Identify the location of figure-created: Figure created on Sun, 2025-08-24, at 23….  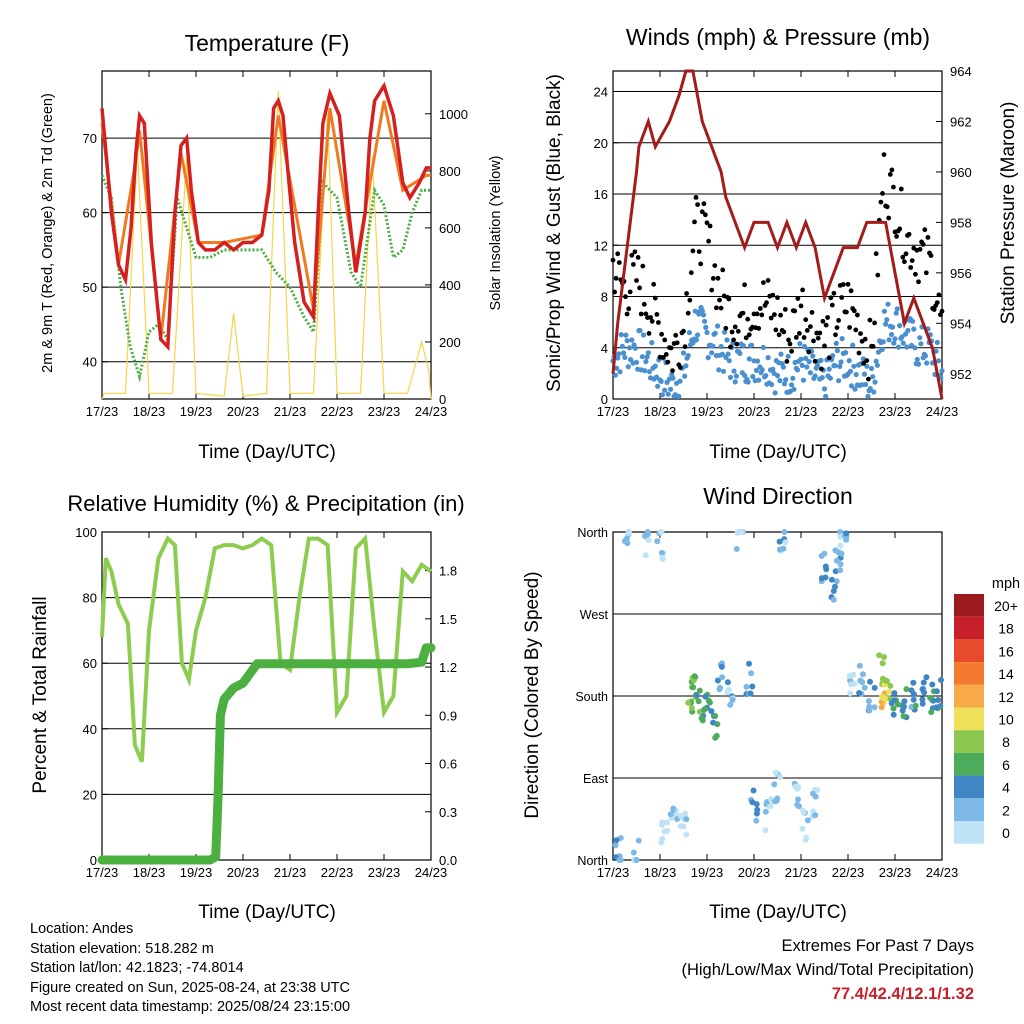
(190, 987).